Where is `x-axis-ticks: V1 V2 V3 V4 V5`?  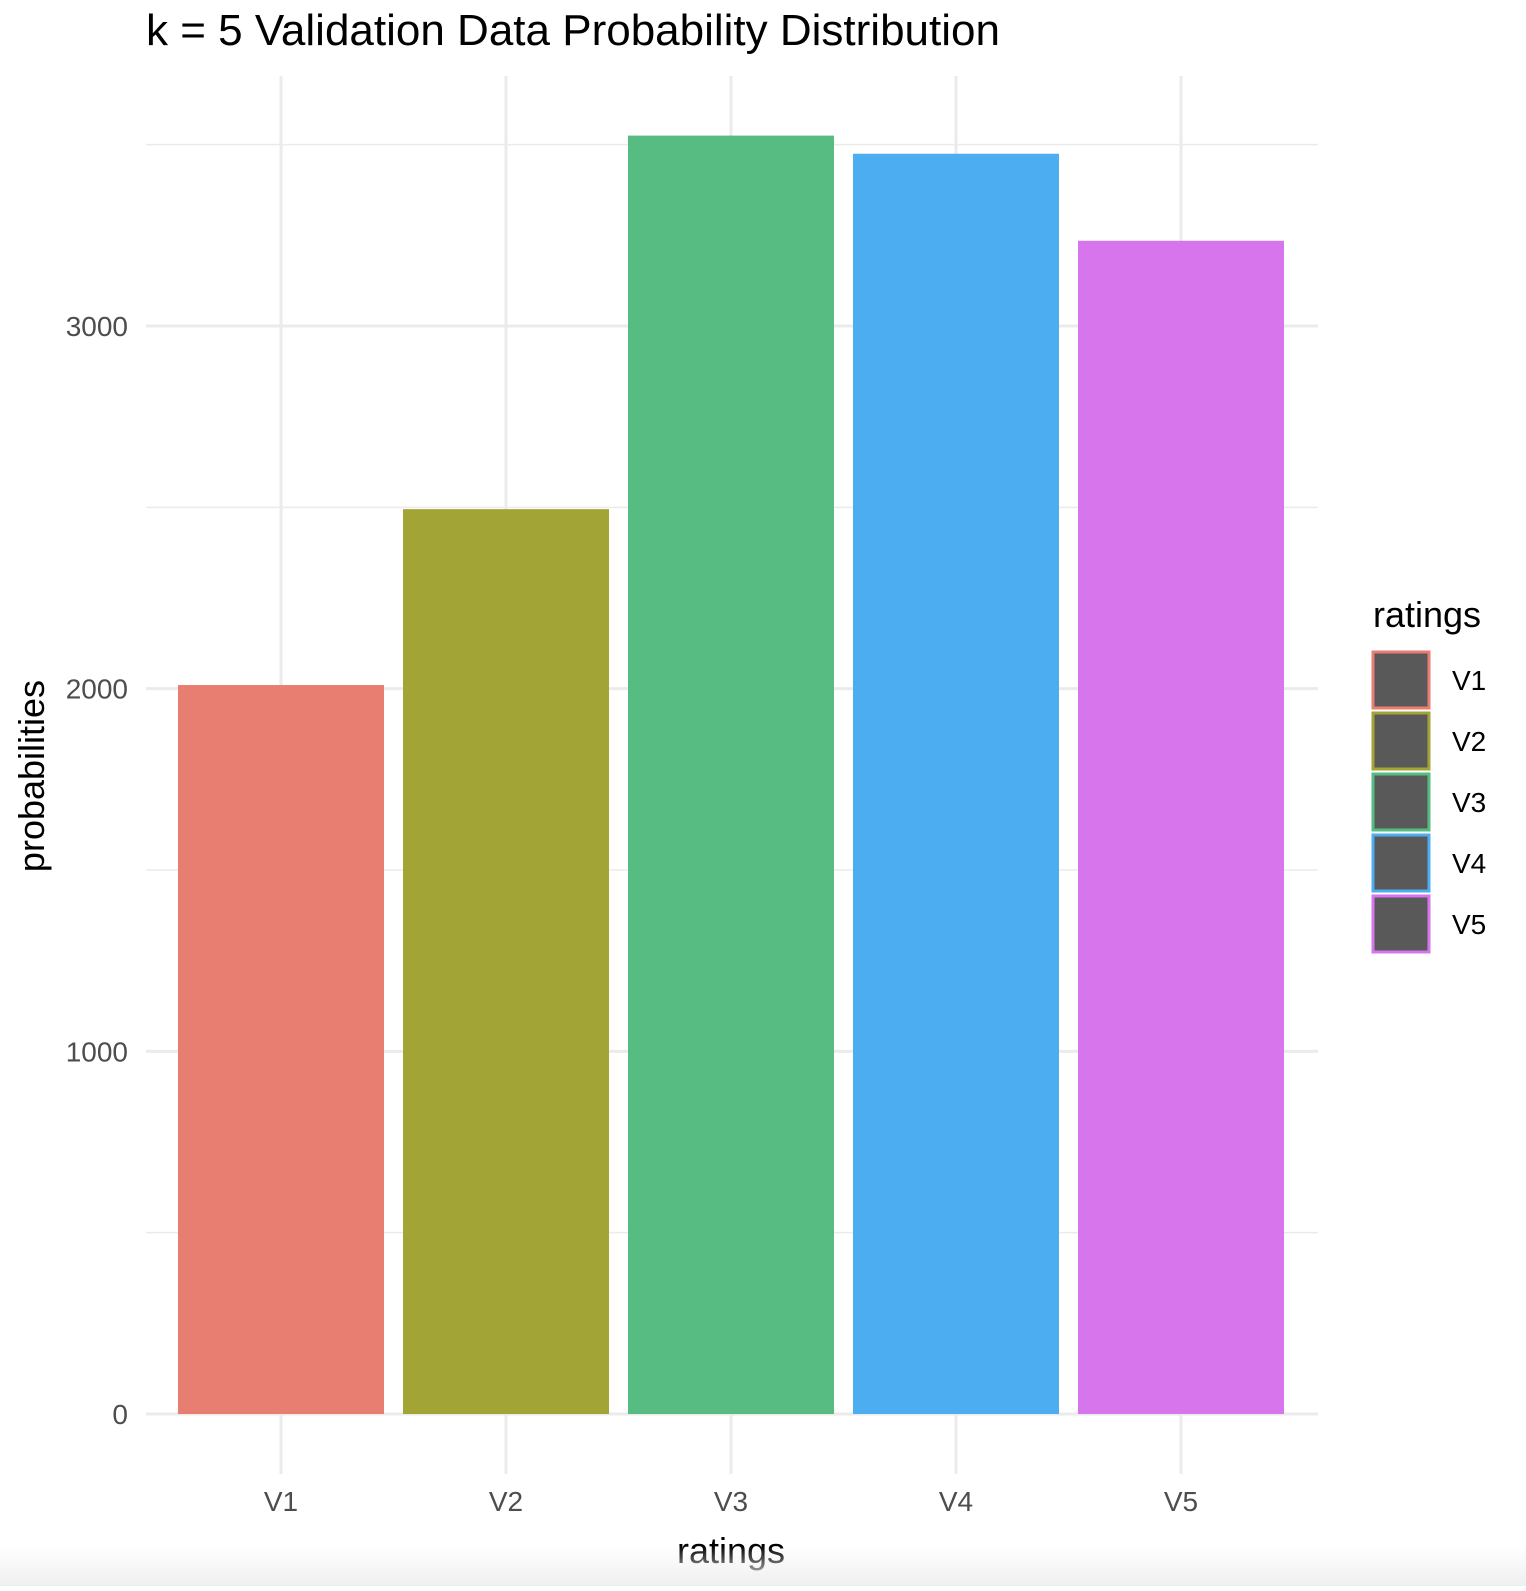
x-axis-ticks: V1 V2 V3 V4 V5 is located at coordinates (731, 1501).